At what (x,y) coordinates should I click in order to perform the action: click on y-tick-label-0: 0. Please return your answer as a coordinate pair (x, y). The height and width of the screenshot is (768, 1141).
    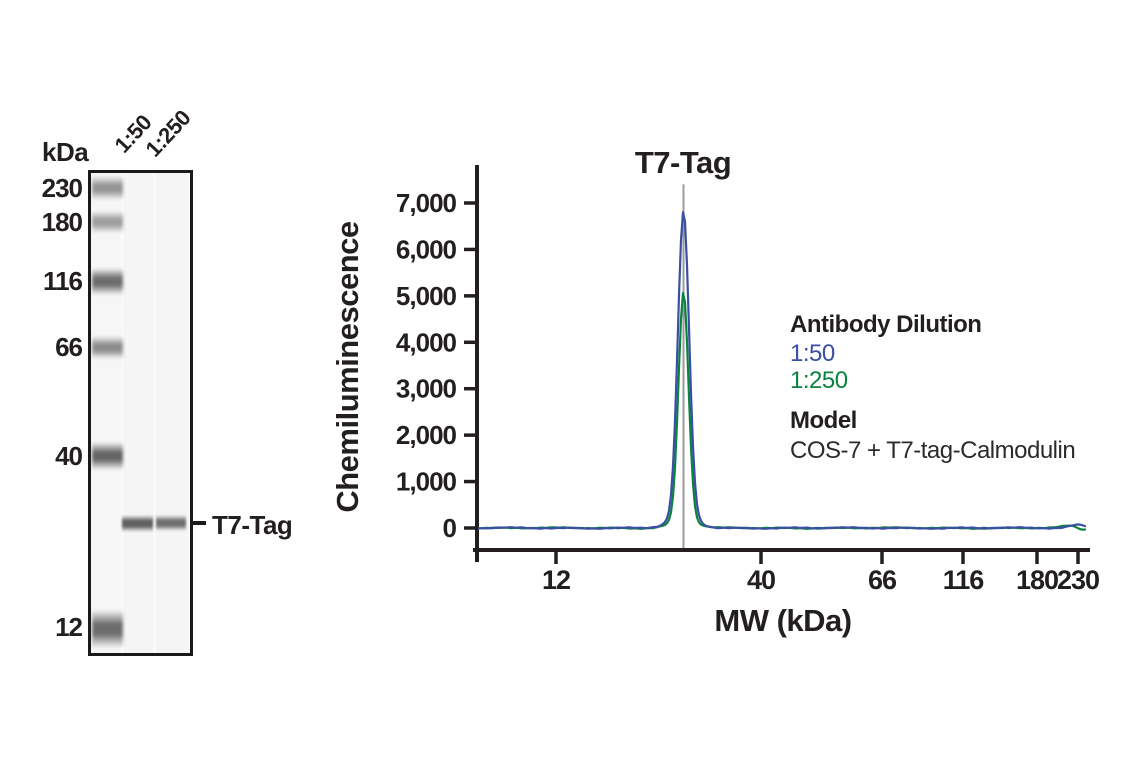
    Looking at the image, I should click on (450, 528).